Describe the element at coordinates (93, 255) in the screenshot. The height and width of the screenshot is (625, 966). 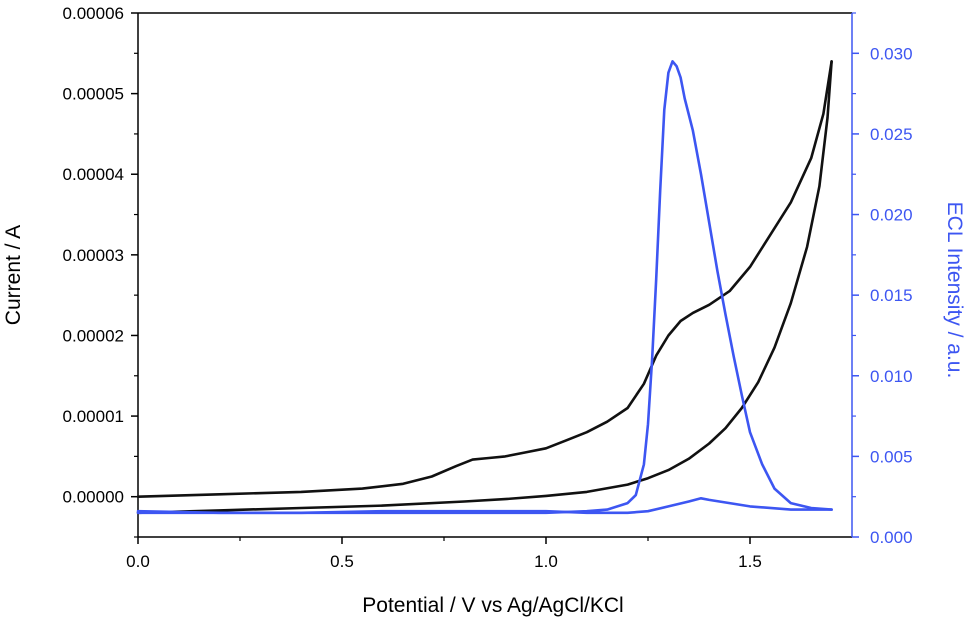
I see `left-y-tick-label: 0.00003` at that location.